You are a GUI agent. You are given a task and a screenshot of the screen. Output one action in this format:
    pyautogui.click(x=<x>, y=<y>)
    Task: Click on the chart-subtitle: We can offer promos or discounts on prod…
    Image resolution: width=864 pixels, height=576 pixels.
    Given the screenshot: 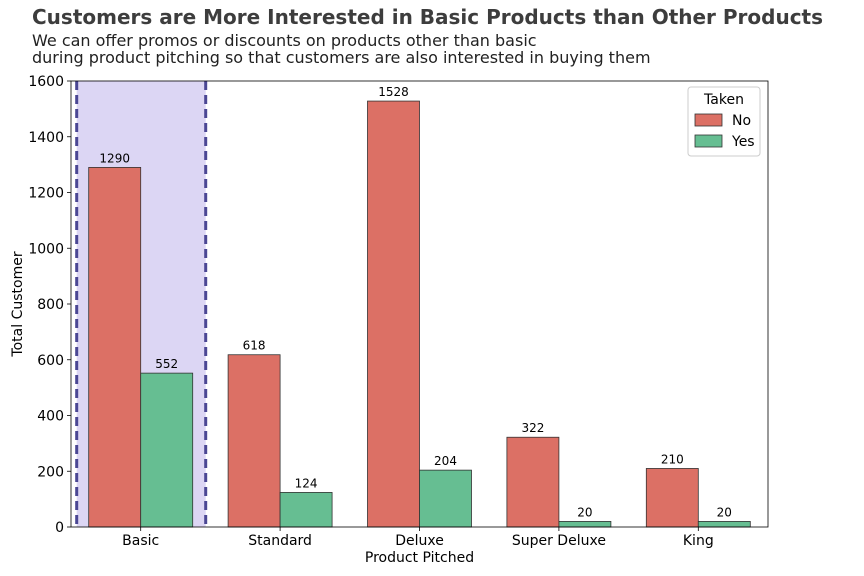 What is the action you would take?
    pyautogui.click(x=341, y=49)
    